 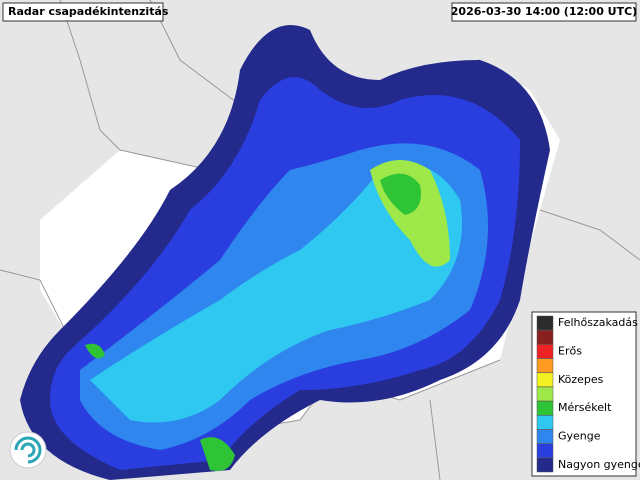 I want to click on timestamp: 2026-03-30 14:00 (12:00 UTC), so click(x=544, y=11).